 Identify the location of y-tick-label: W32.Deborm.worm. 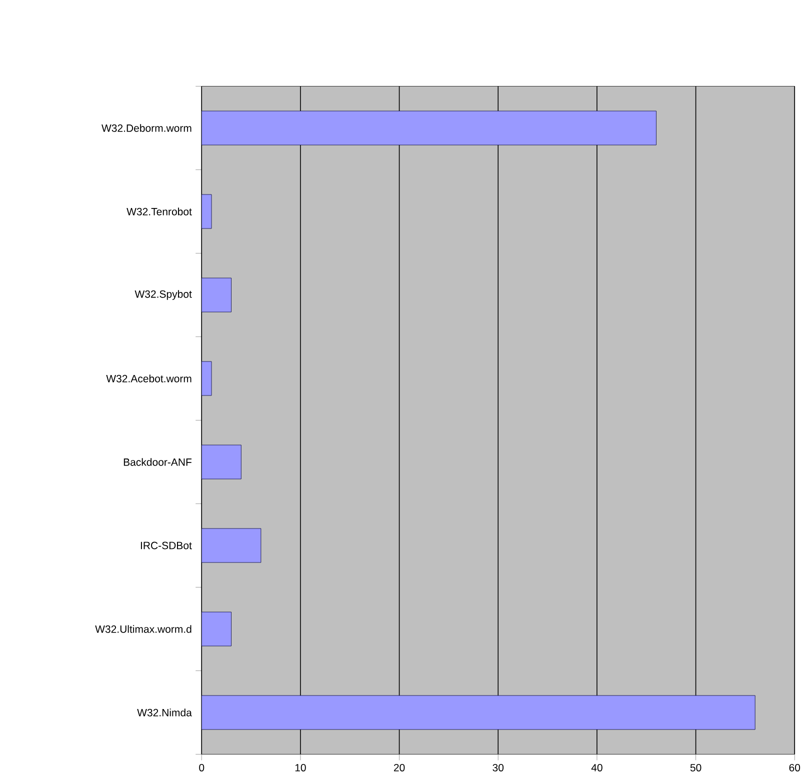
(147, 128).